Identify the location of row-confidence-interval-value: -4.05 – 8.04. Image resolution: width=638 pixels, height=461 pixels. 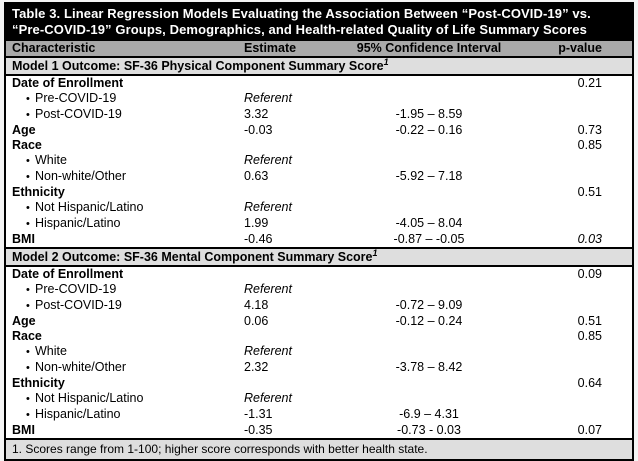
(429, 223).